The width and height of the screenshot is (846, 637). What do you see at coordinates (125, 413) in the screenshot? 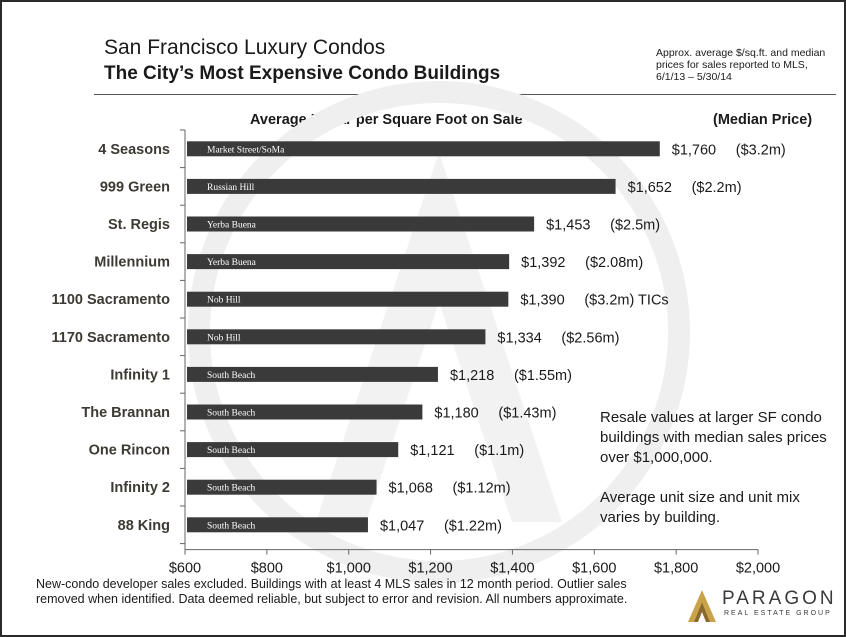
I see `category-label: The Brannan` at bounding box center [125, 413].